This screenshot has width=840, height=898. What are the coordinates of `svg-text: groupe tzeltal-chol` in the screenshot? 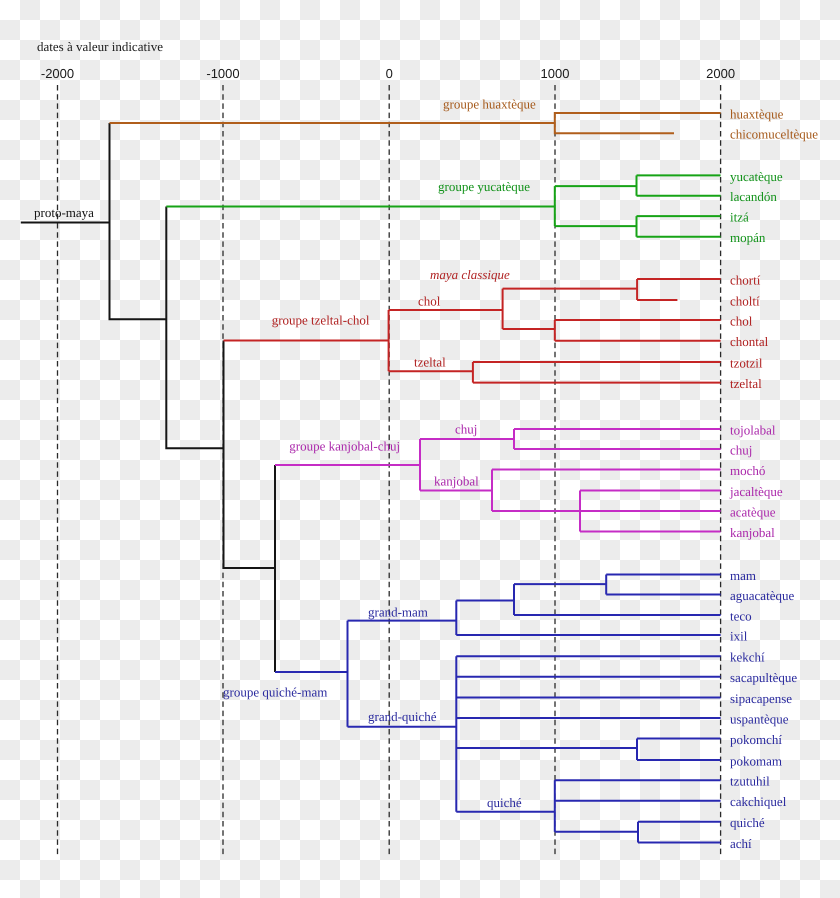 It's located at (321, 320).